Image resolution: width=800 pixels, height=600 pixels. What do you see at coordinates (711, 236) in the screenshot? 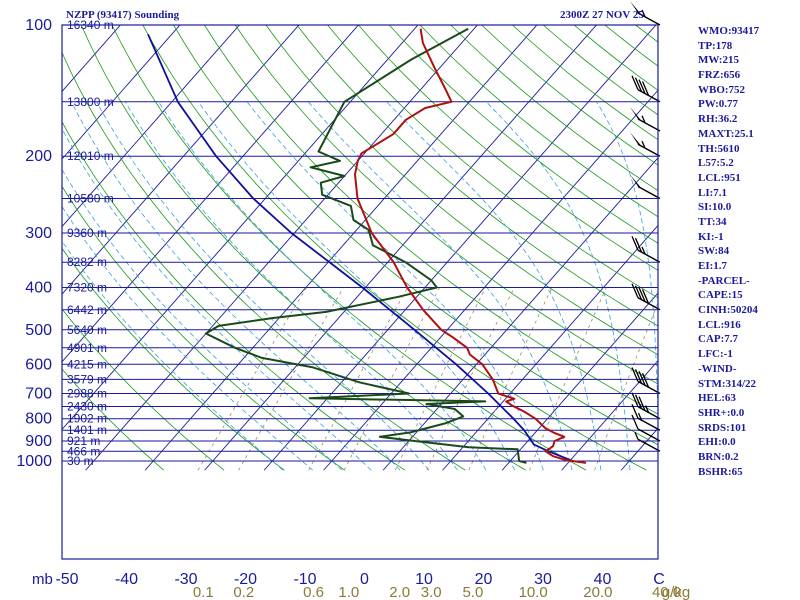
I see `index-item: KI:-1` at bounding box center [711, 236].